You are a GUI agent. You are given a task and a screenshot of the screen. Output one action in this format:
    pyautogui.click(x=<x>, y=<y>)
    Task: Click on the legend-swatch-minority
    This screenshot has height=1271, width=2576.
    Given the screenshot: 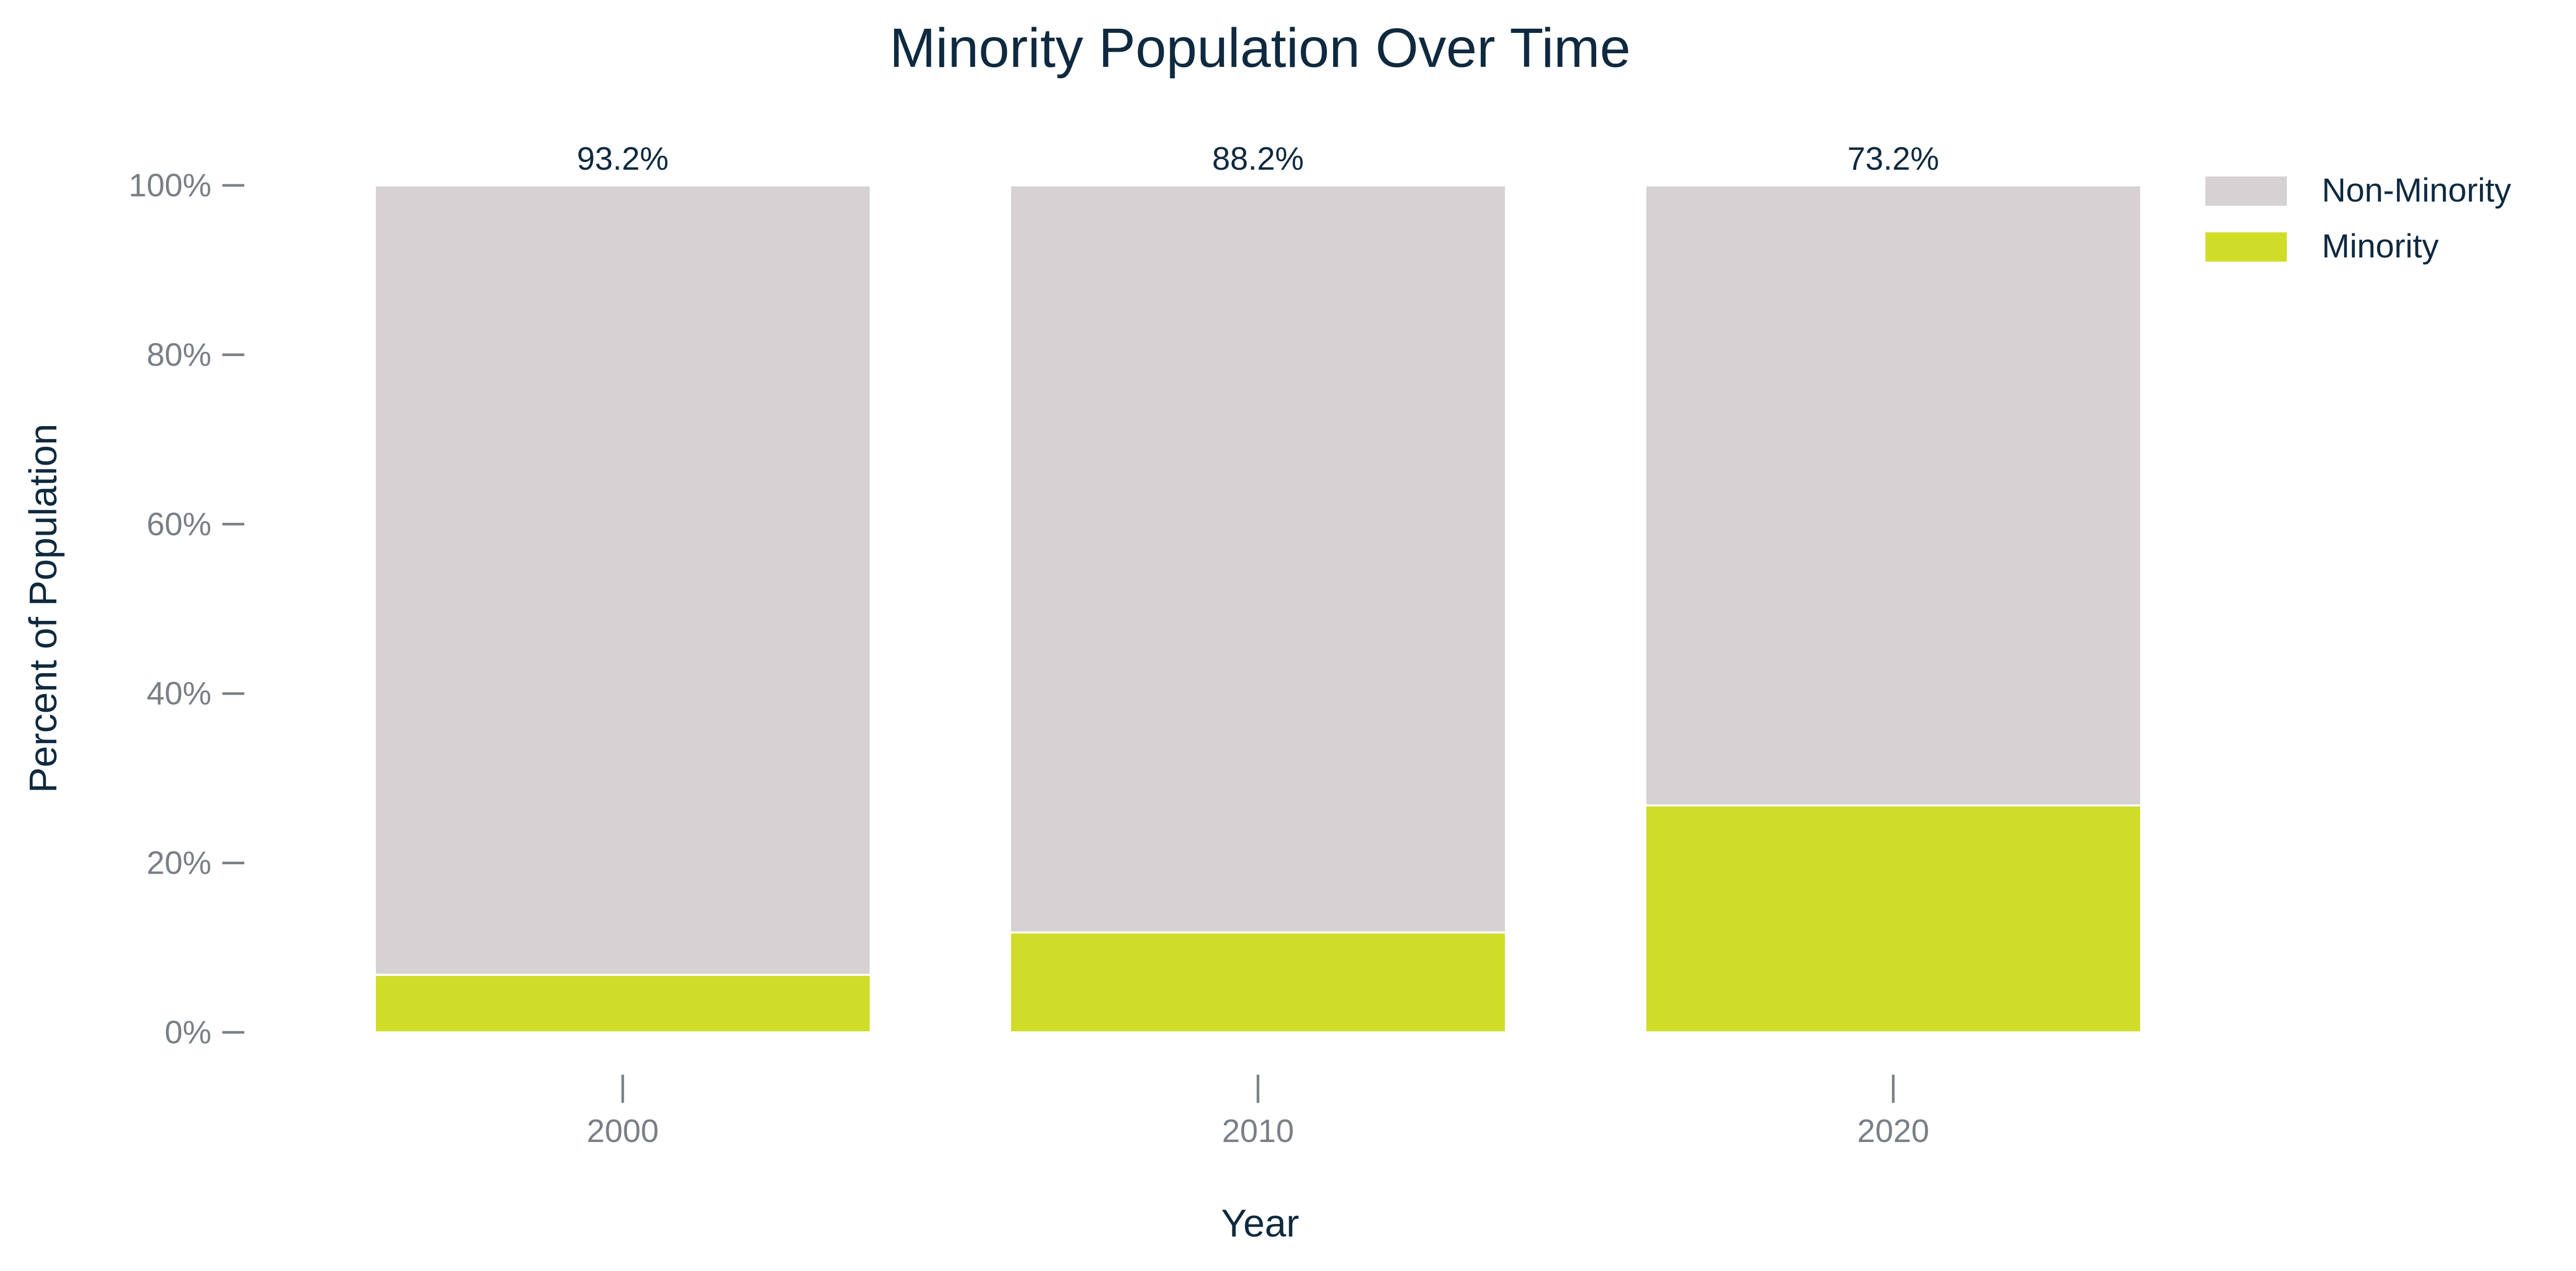 What is the action you would take?
    pyautogui.click(x=2246, y=247)
    